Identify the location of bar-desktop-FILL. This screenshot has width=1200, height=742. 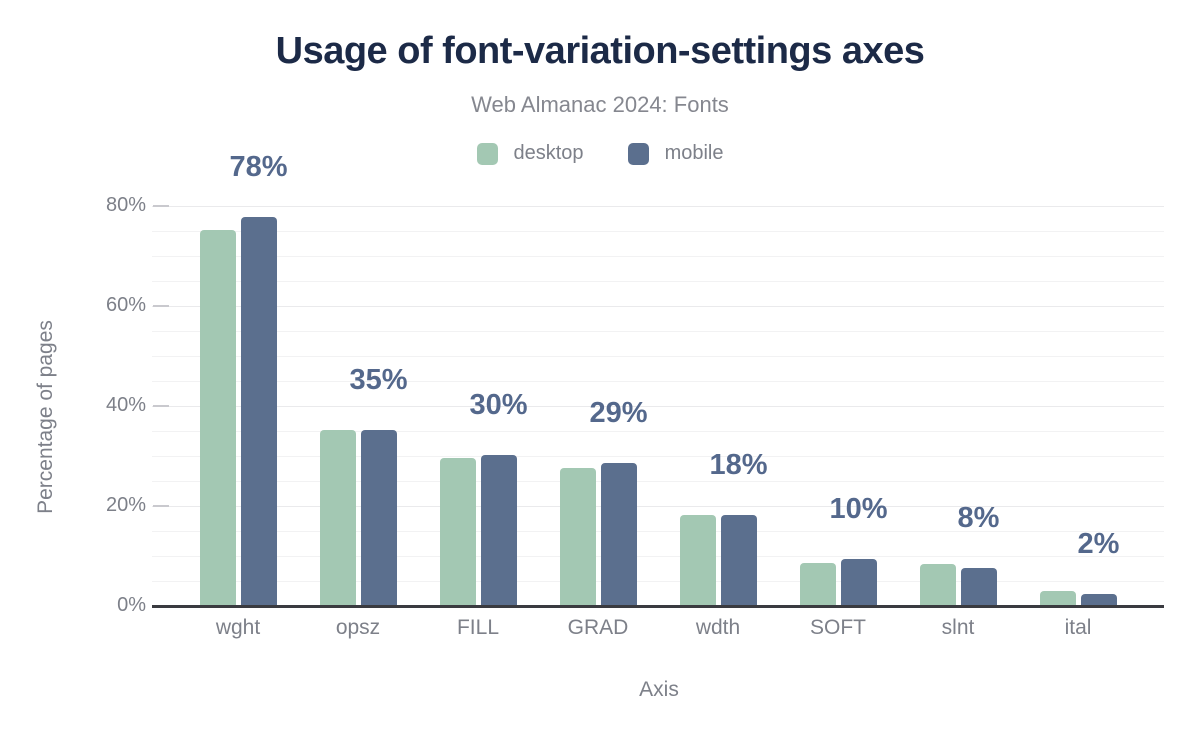
(457, 531).